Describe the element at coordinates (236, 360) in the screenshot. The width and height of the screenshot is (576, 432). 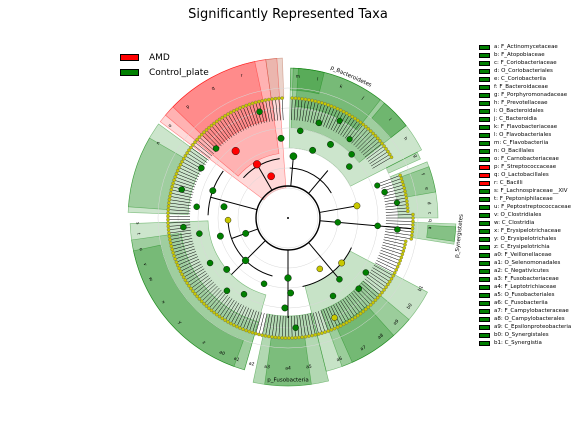
I see `wedge-letter: a1` at that location.